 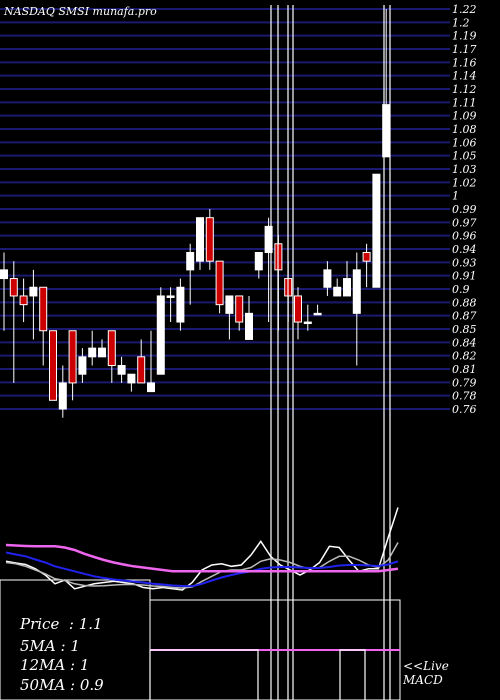 What do you see at coordinates (464, 9) in the screenshot?
I see `y-tick-label: 1.22` at bounding box center [464, 9].